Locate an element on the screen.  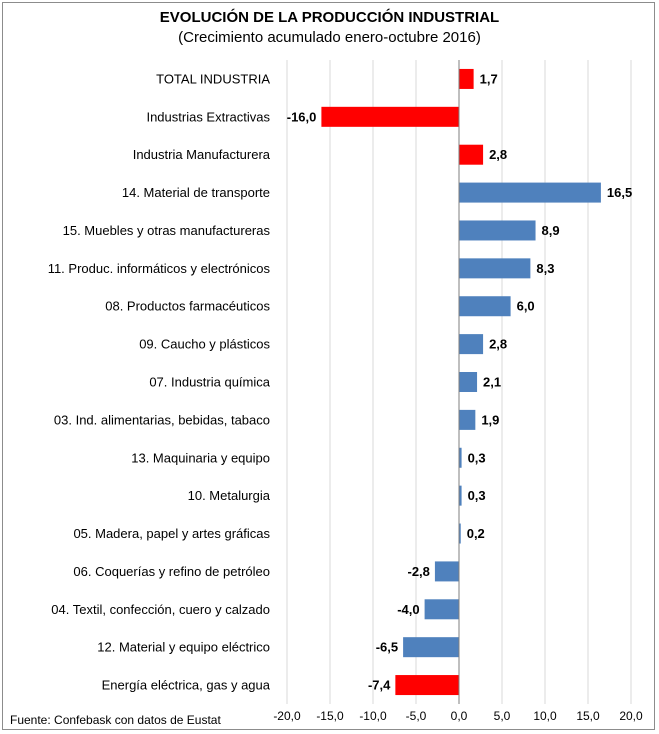
x-tick-label: -5,0 is located at coordinates (416, 716).